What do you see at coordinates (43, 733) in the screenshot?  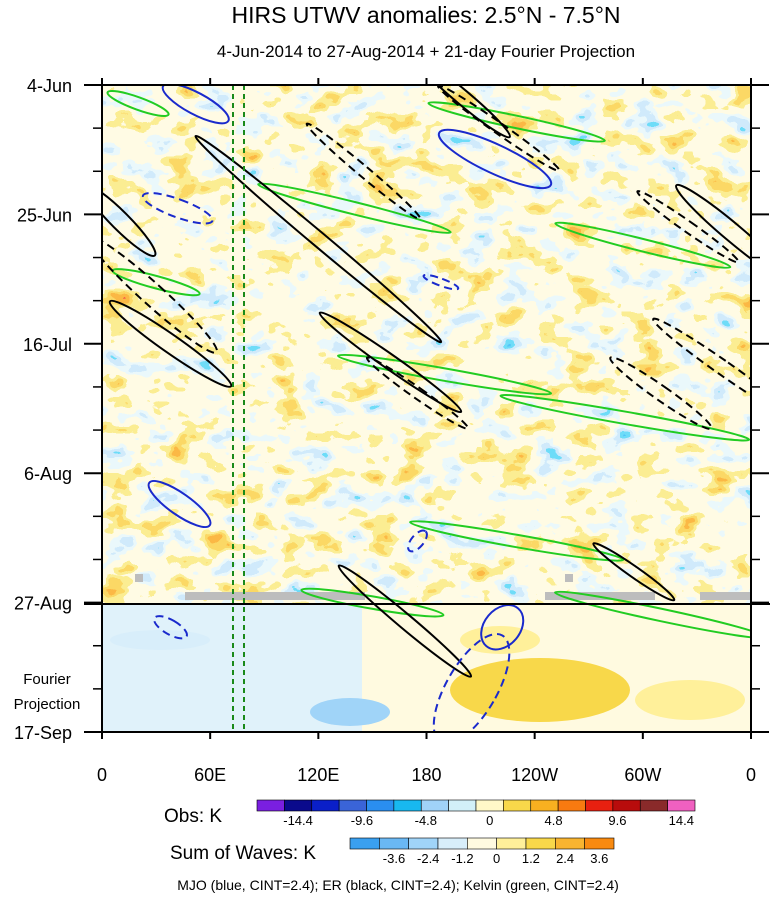 I see `y-tick-label-5: 17-Sep` at bounding box center [43, 733].